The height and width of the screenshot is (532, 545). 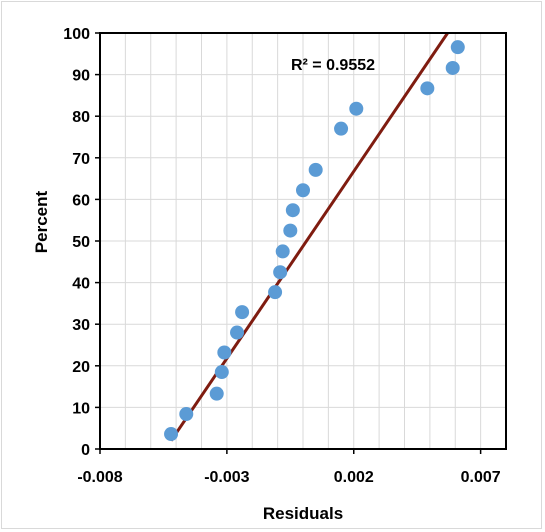 I want to click on y-tick-label: 30, so click(x=81, y=325).